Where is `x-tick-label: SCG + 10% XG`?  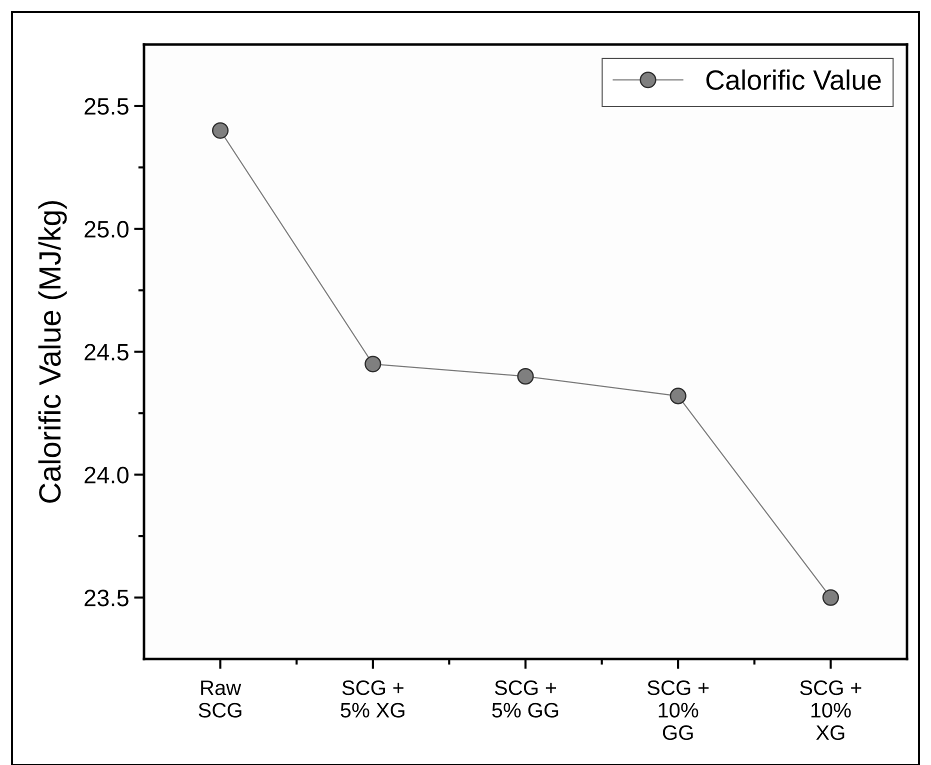 x-tick-label: SCG + 10% XG is located at coordinates (831, 710).